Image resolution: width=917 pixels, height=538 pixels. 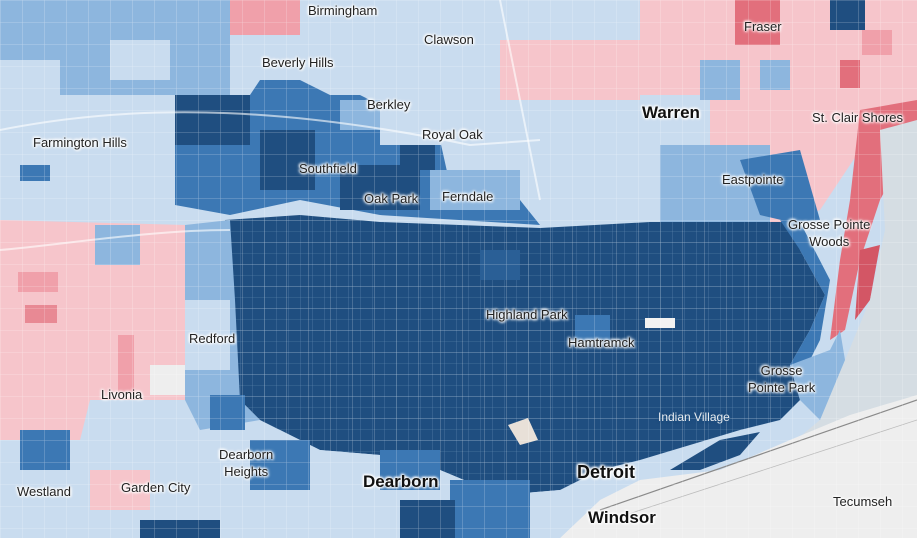 I want to click on label-tecumseh: Tecumseh, so click(x=863, y=501).